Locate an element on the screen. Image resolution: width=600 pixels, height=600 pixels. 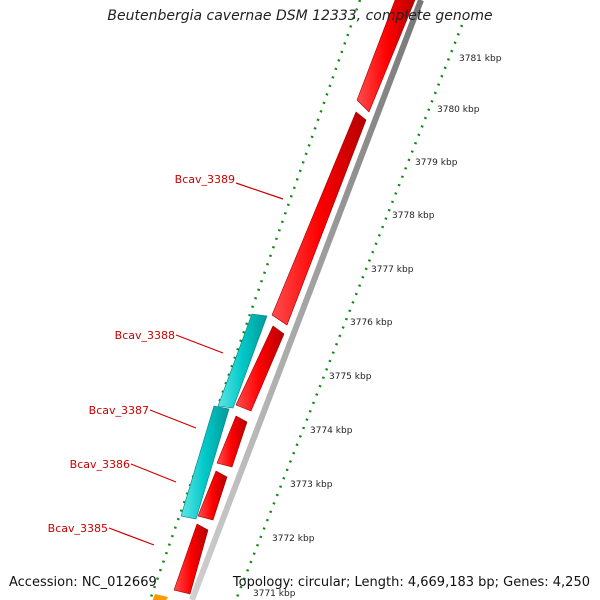
gene-arrow-orange is located at coordinates (160, 597).